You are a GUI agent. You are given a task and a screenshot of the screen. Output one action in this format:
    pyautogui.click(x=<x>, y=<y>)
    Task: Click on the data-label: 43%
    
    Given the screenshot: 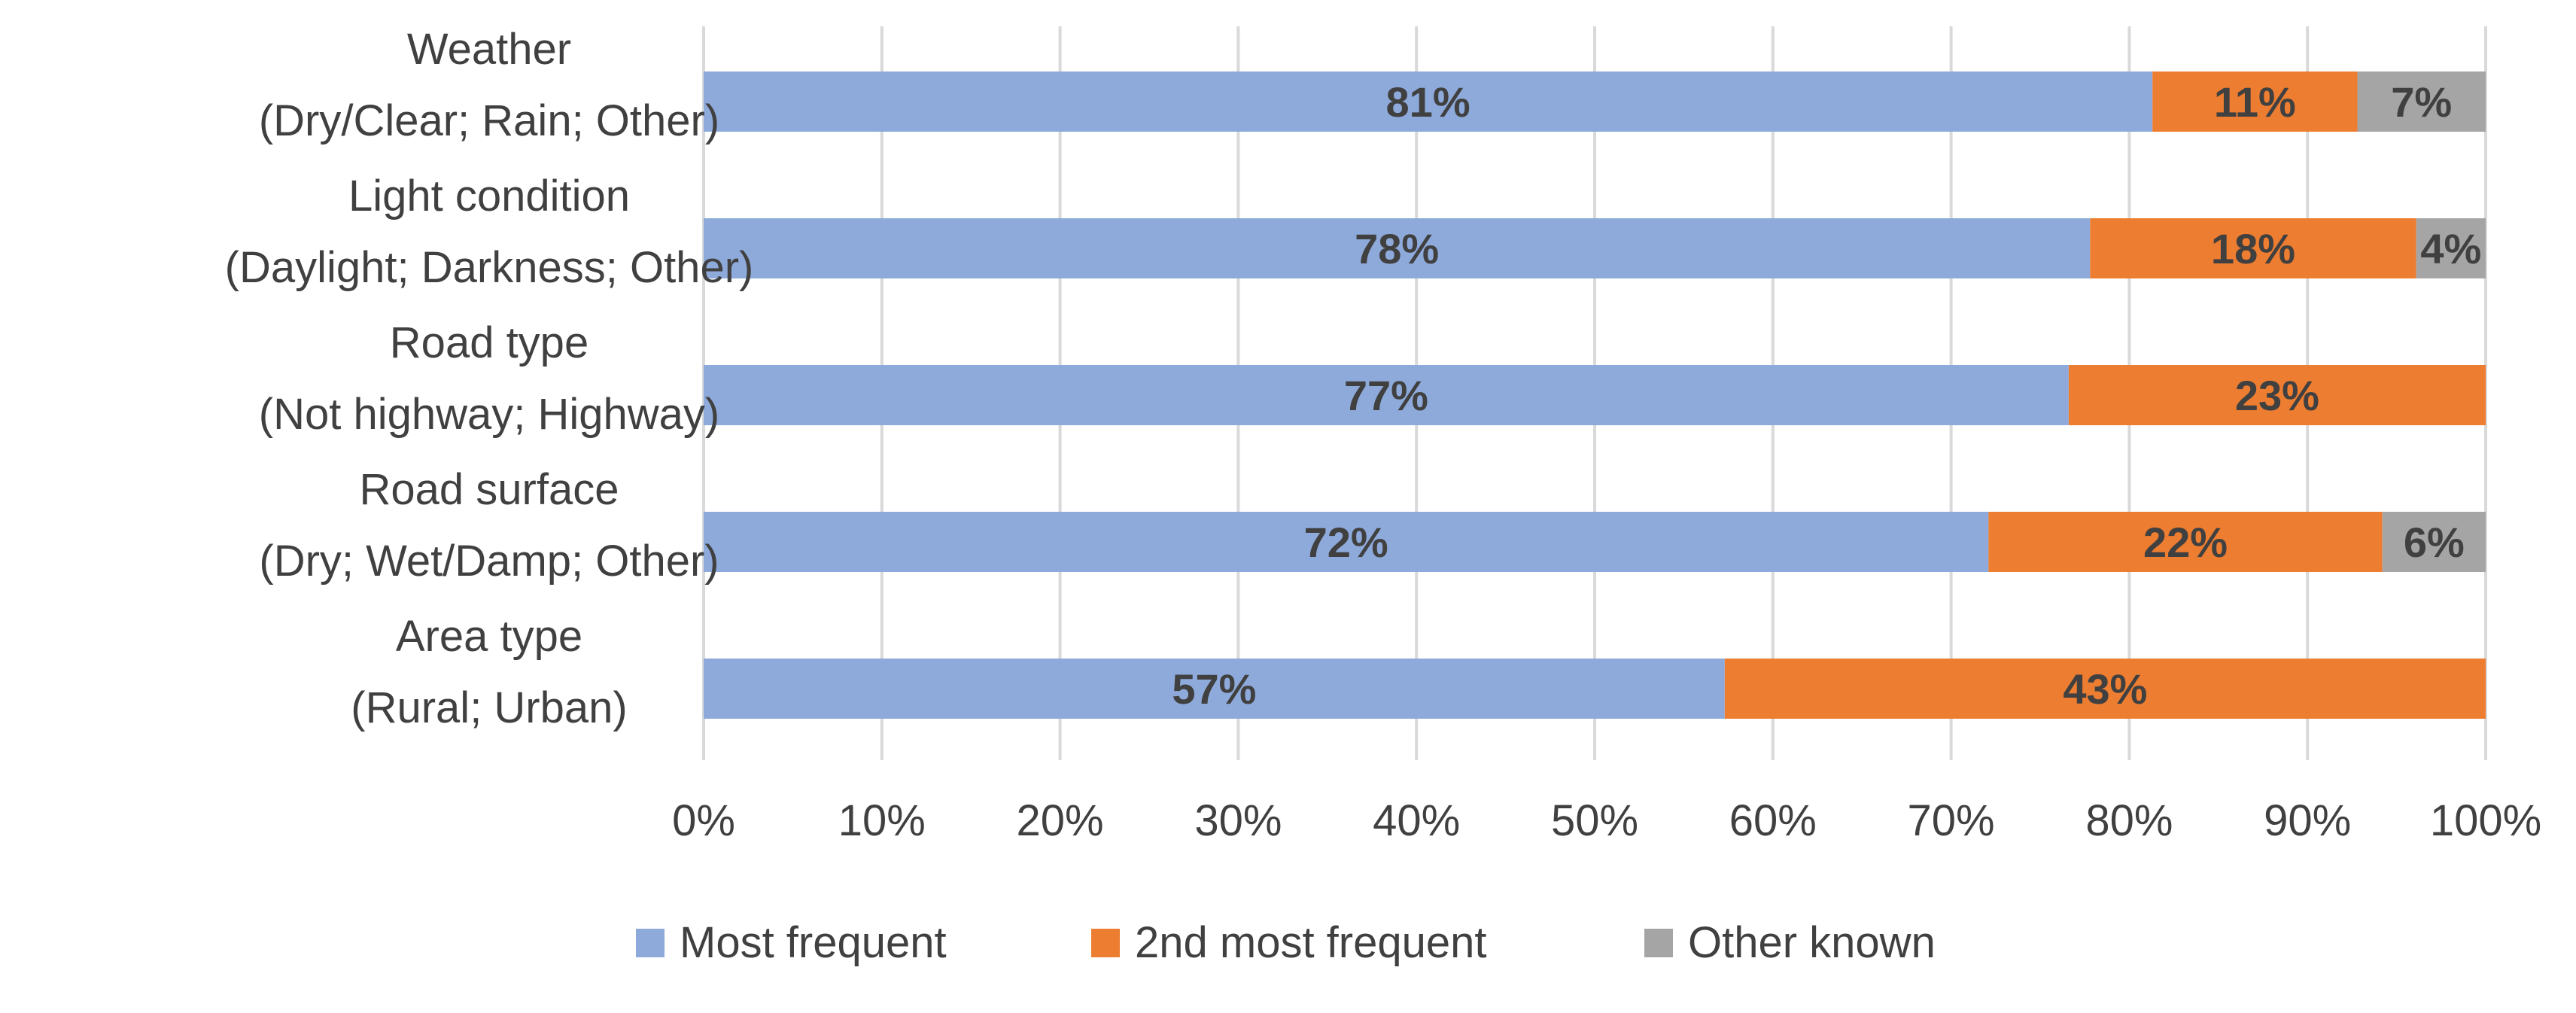 What is the action you would take?
    pyautogui.click(x=2105, y=689)
    